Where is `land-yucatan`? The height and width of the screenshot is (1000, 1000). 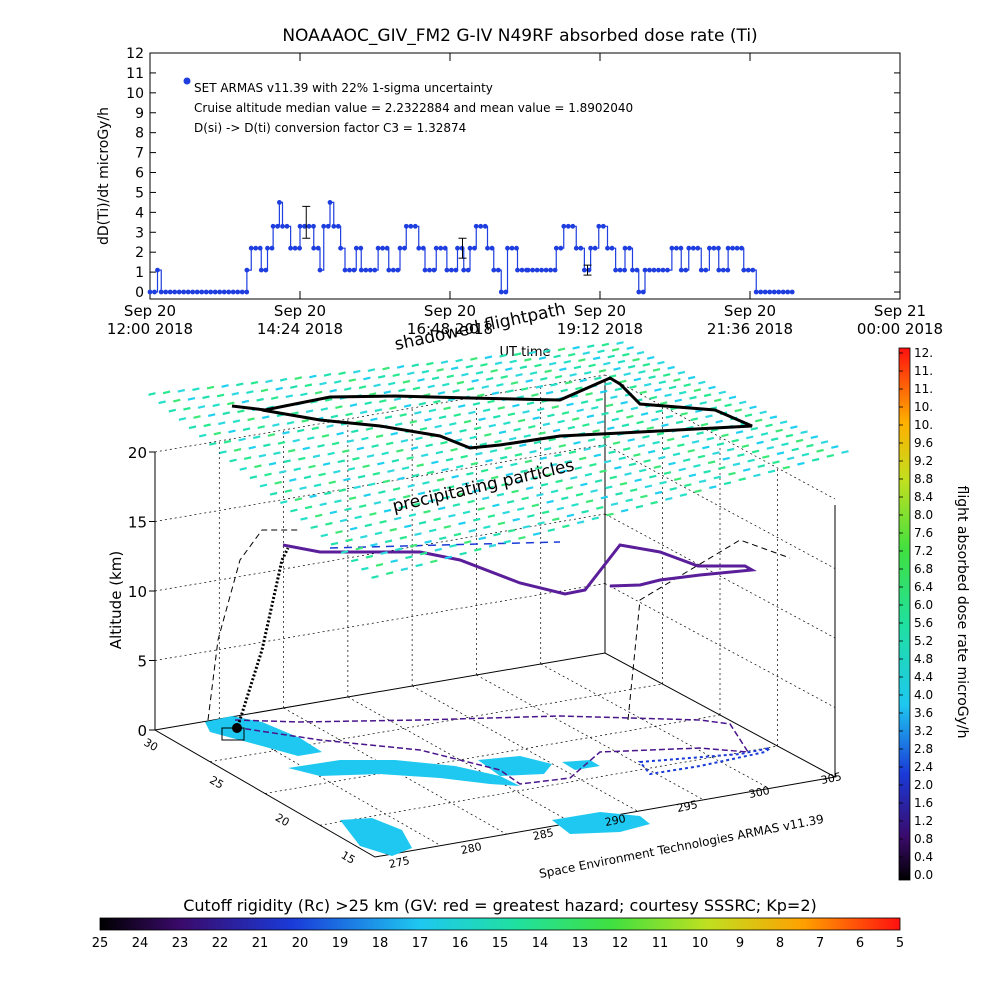
land-yucatan is located at coordinates (376, 837).